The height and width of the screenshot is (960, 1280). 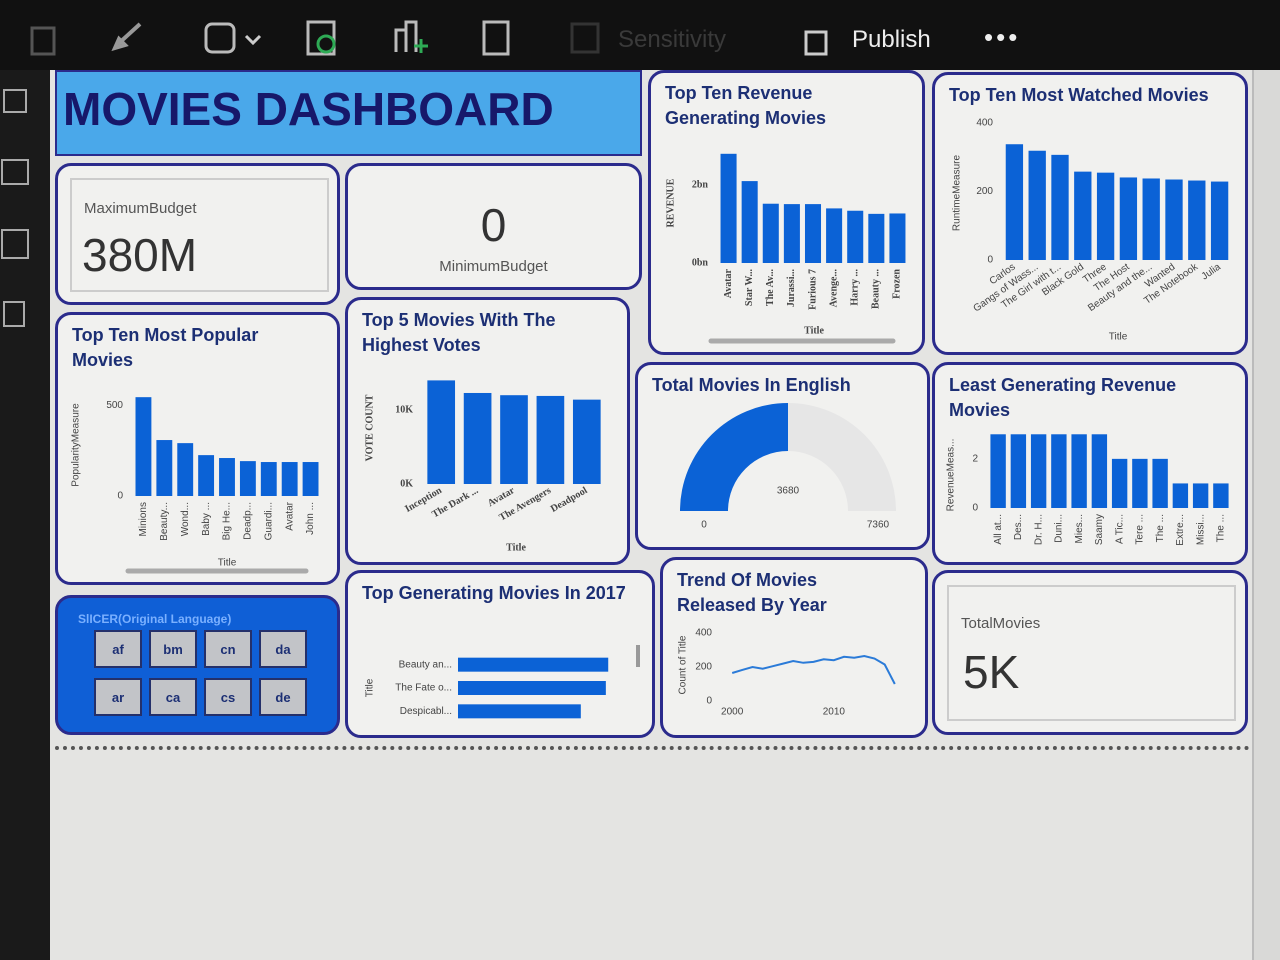 I want to click on visual-icon, so click(x=406, y=36).